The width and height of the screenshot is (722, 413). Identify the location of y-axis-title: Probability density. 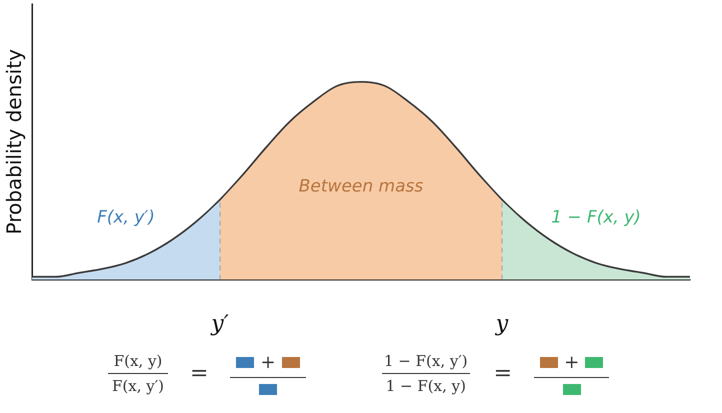
(14, 141).